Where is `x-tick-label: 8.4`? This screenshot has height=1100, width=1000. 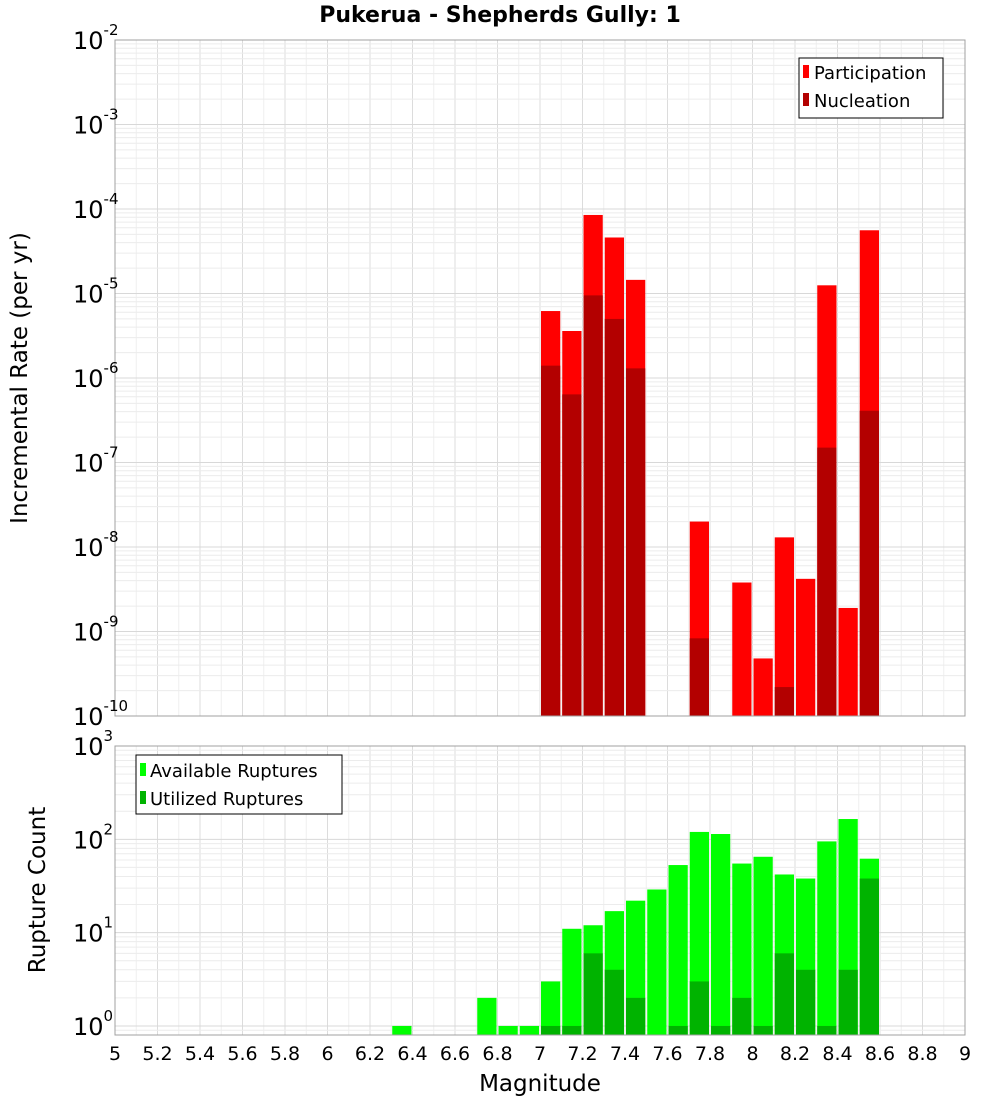 x-tick-label: 8.4 is located at coordinates (837, 1054).